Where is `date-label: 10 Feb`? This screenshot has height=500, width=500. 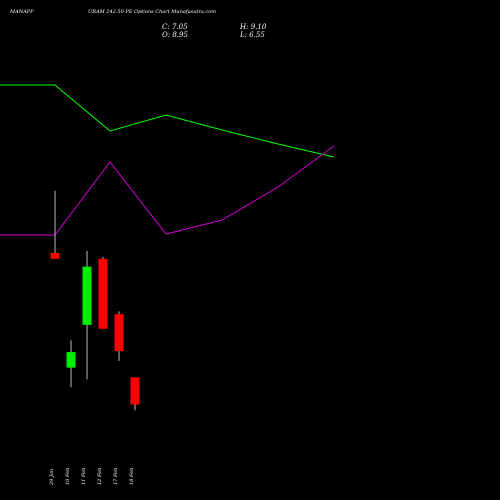
date-label: 10 Feb is located at coordinates (68, 476).